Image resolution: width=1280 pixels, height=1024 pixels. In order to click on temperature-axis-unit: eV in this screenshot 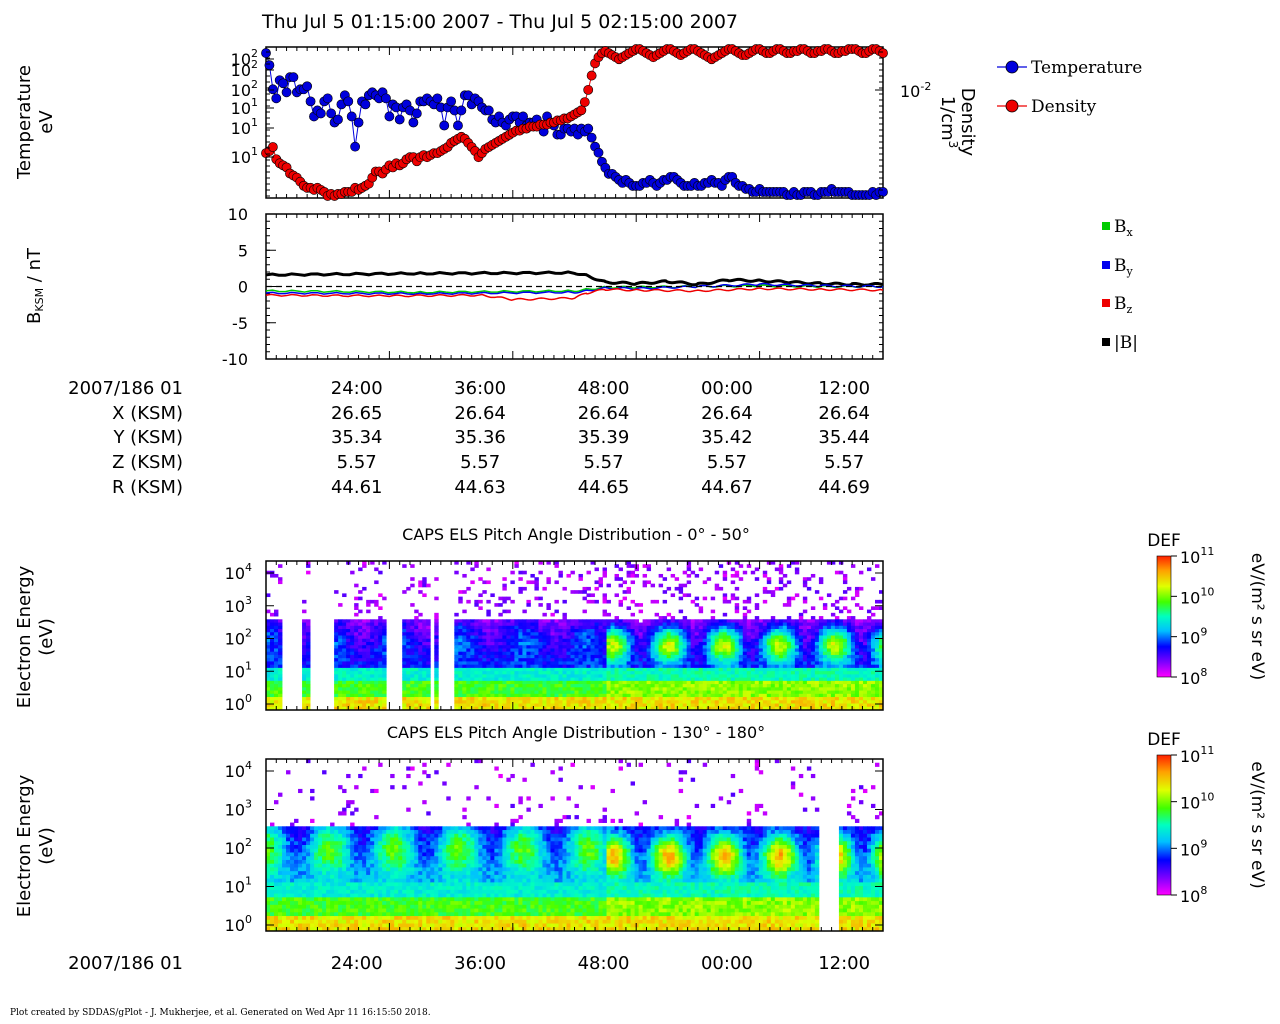, I will do `click(46, 122)`.